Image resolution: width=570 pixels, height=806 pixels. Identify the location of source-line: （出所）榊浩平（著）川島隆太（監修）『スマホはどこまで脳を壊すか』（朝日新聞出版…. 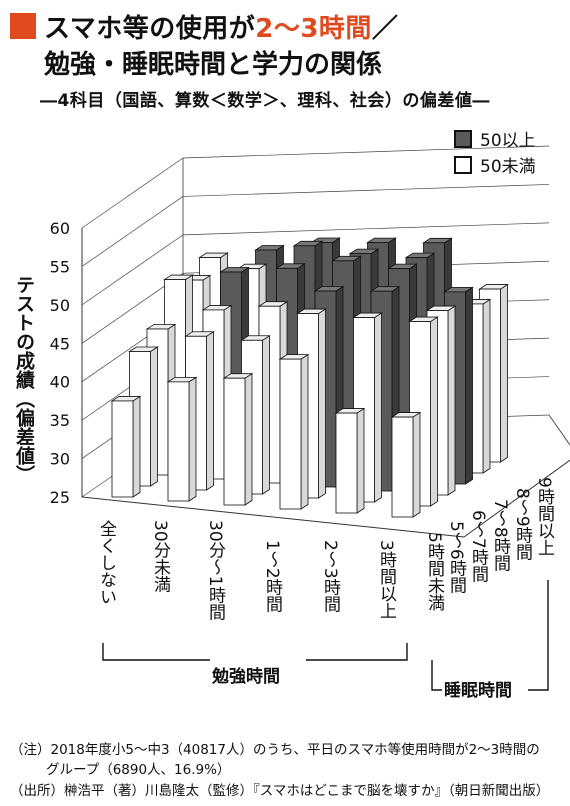
(280, 791).